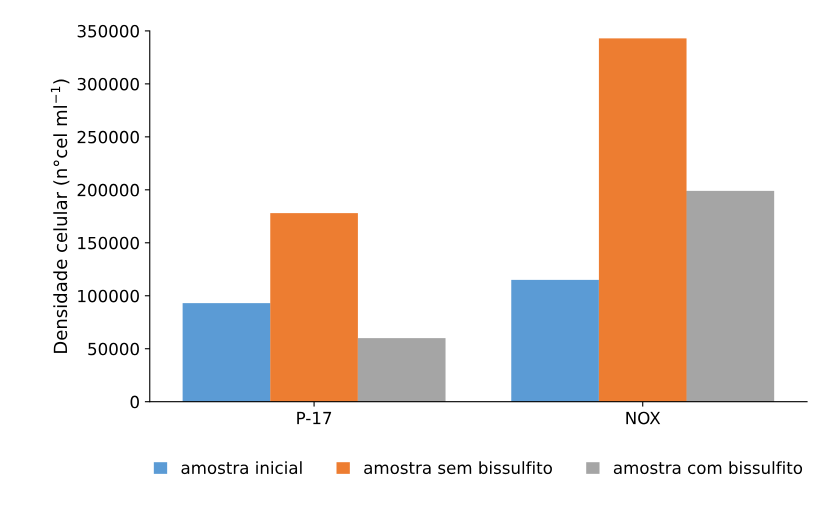 The image size is (832, 515). Describe the element at coordinates (113, 349) in the screenshot. I see `y-tick-label: 50000` at that location.